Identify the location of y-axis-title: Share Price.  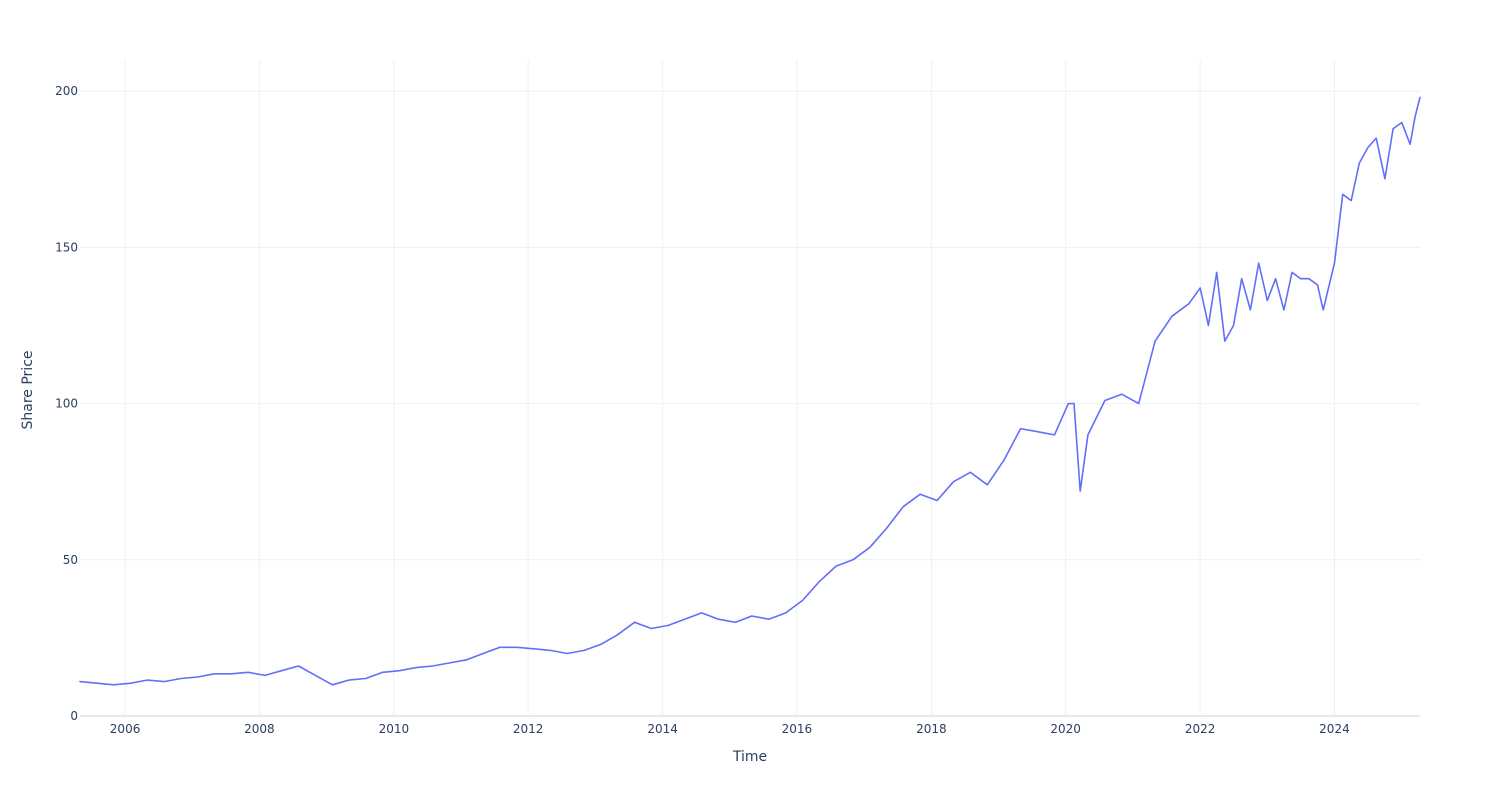
(28, 389).